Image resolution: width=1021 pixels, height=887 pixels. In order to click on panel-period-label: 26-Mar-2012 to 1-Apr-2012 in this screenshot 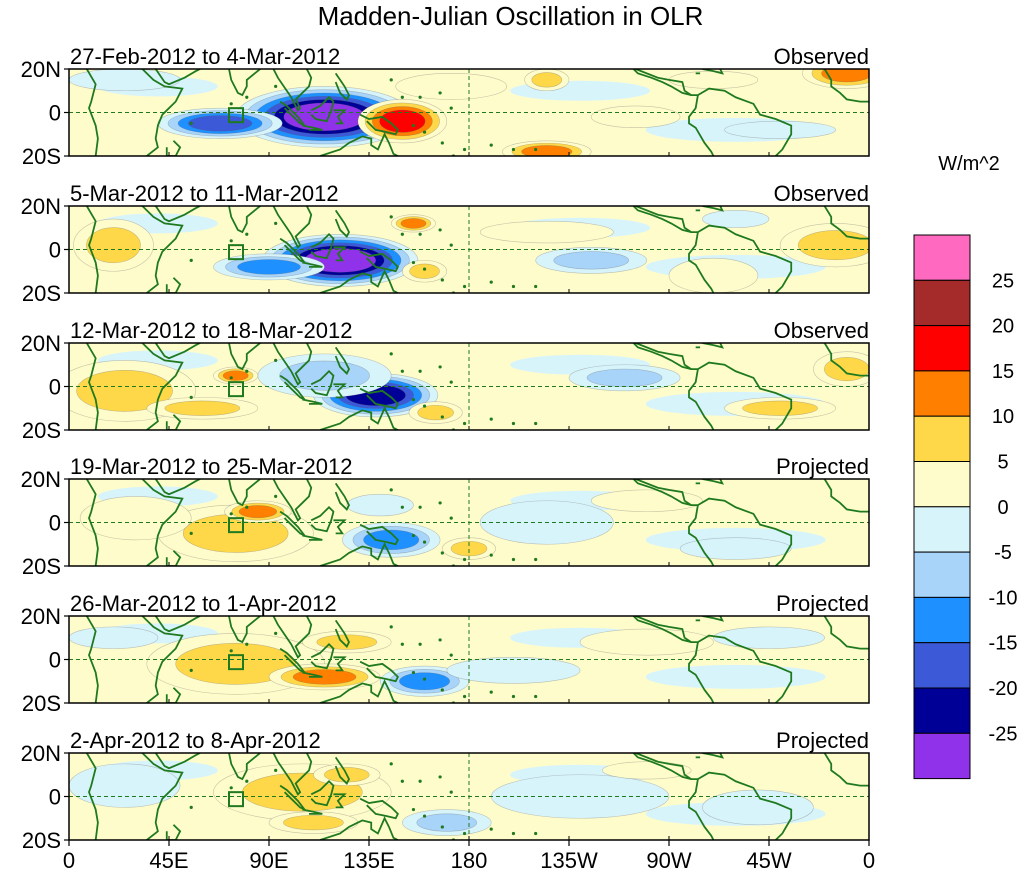, I will do `click(203, 603)`.